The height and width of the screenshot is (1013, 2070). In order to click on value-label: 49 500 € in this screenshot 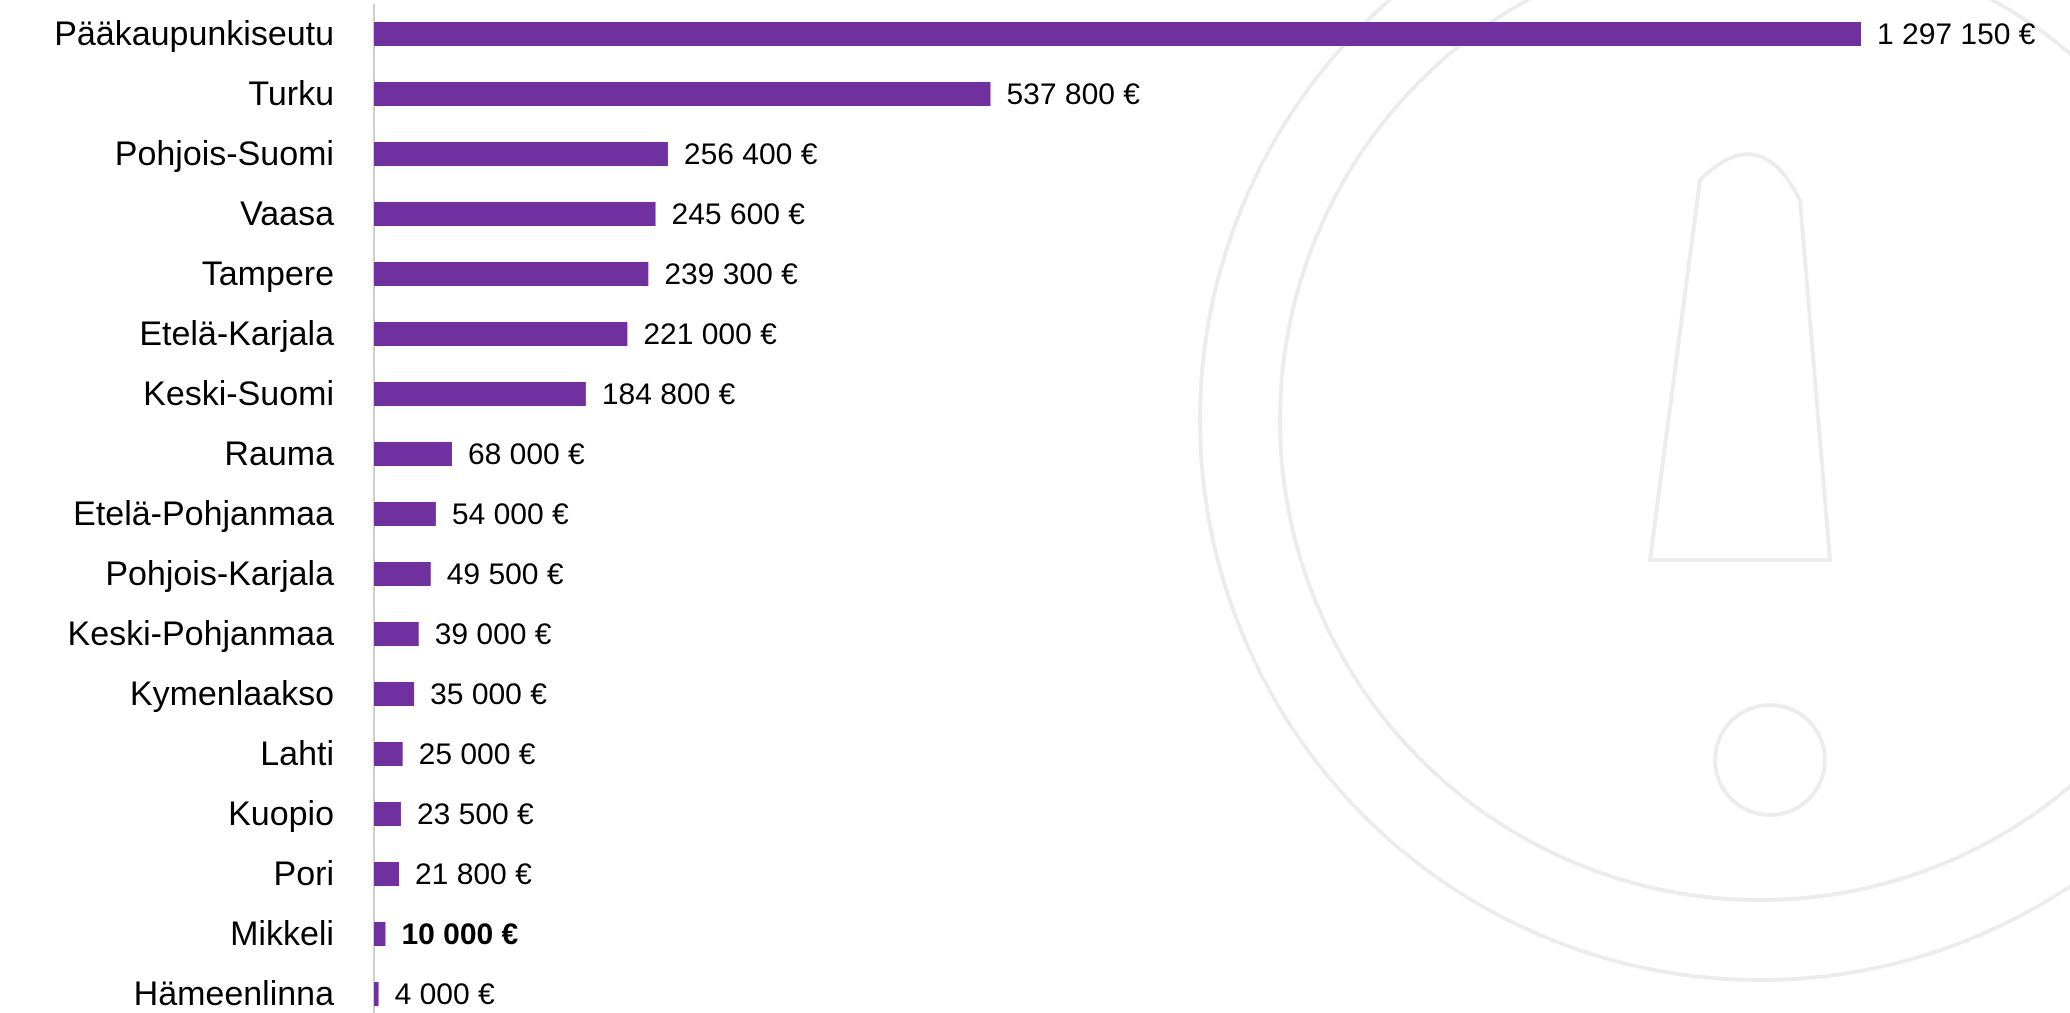, I will do `click(505, 574)`.